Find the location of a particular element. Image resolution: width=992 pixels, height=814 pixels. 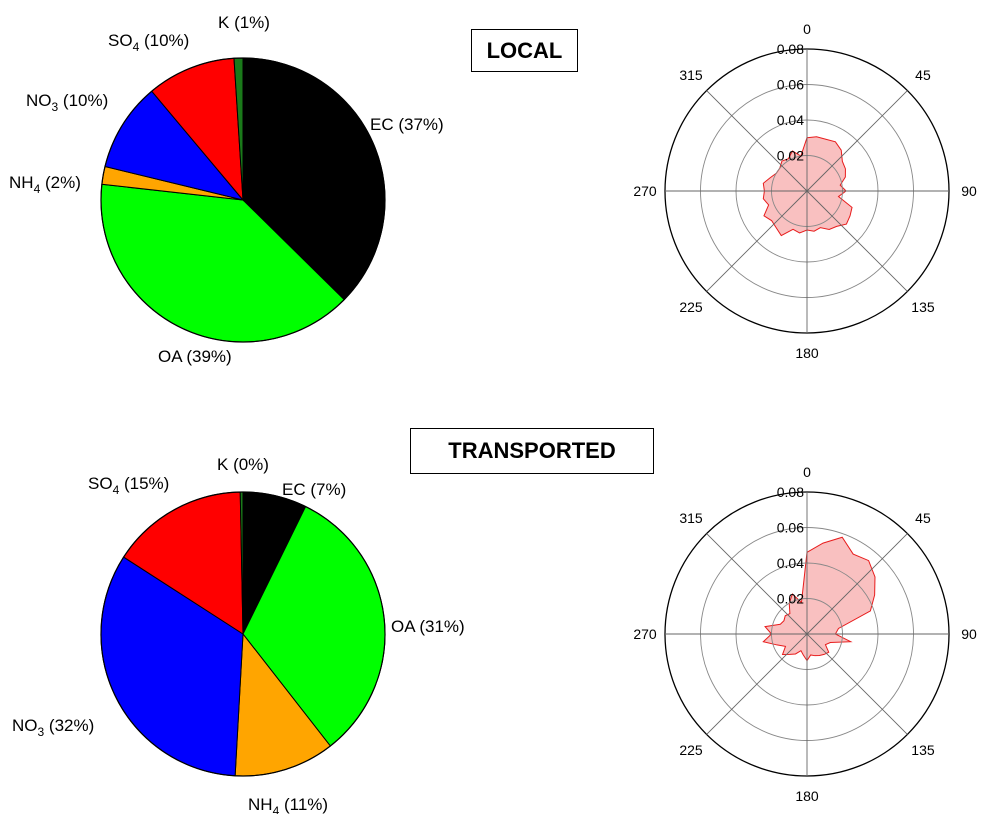

local-label-oa: OA (39%) is located at coordinates (195, 356).